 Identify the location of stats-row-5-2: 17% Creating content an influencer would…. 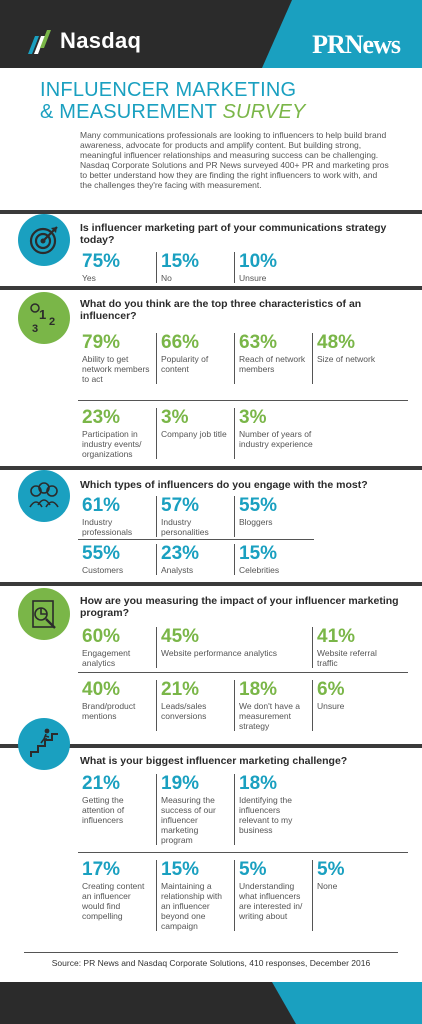
(230, 895).